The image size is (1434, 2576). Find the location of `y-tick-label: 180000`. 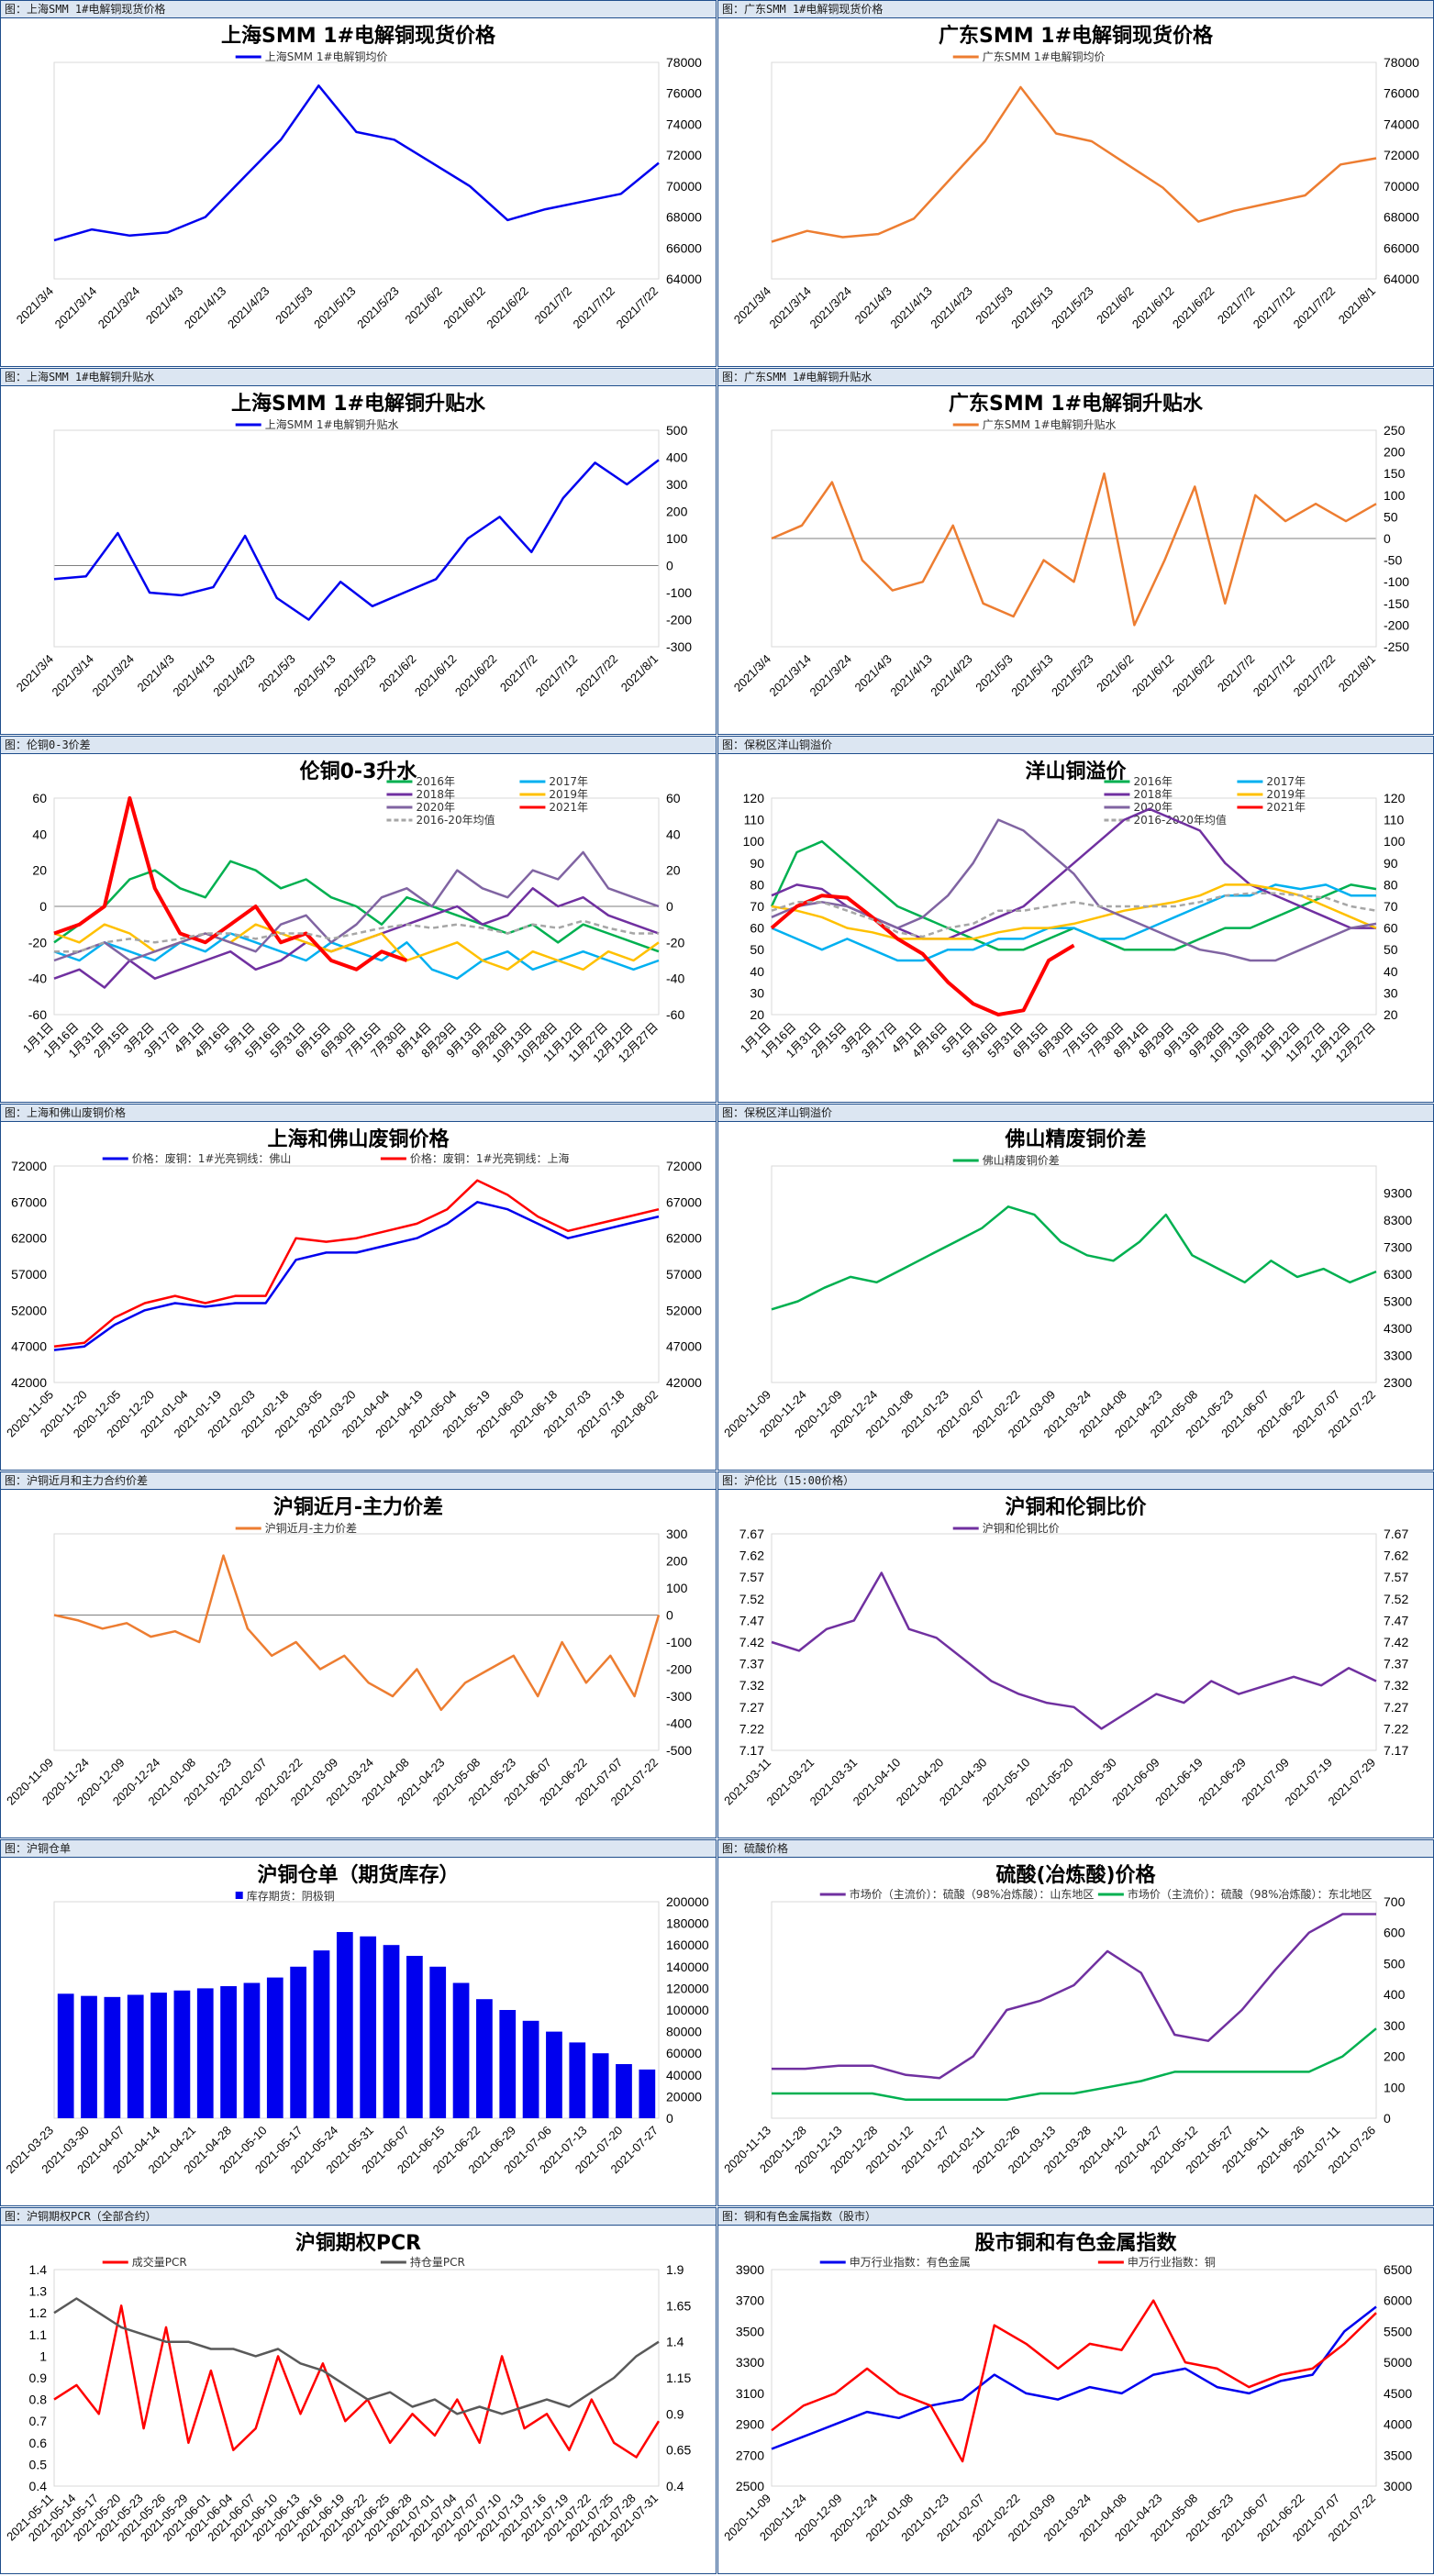

y-tick-label: 180000 is located at coordinates (687, 1923).